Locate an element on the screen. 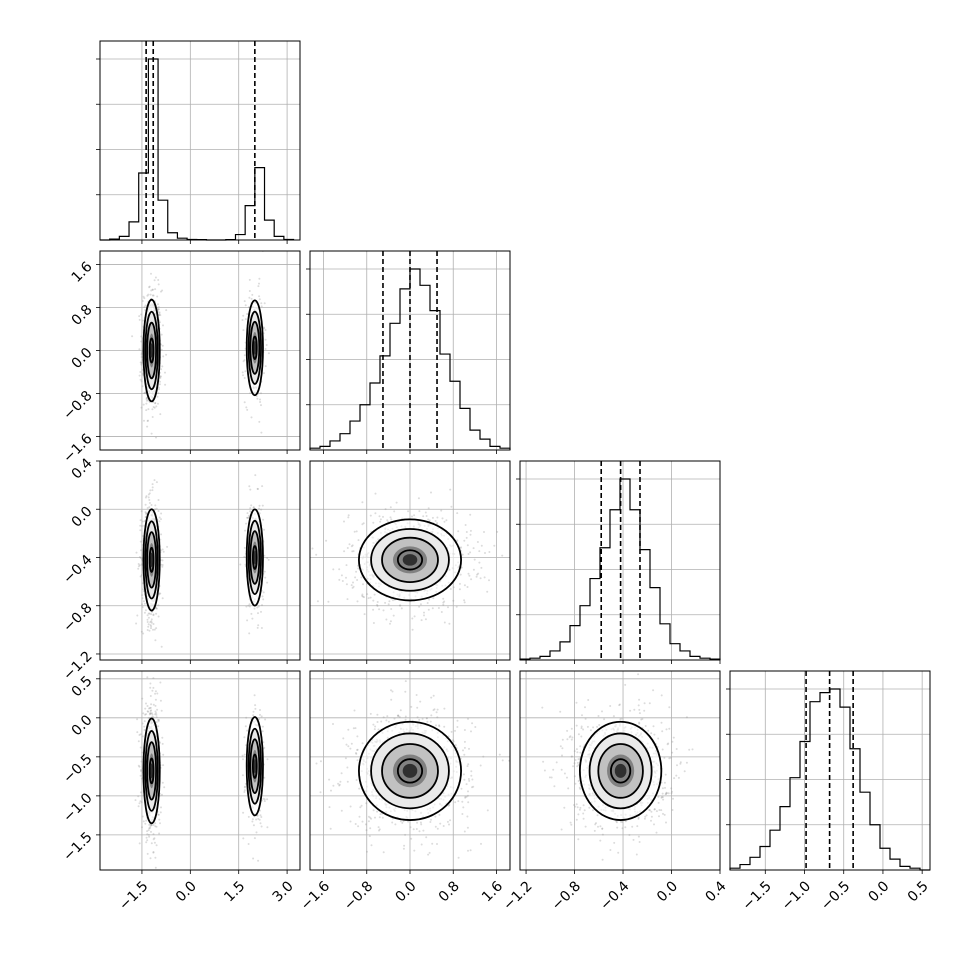 The image size is (970, 970). density-level is located at coordinates (410, 770).